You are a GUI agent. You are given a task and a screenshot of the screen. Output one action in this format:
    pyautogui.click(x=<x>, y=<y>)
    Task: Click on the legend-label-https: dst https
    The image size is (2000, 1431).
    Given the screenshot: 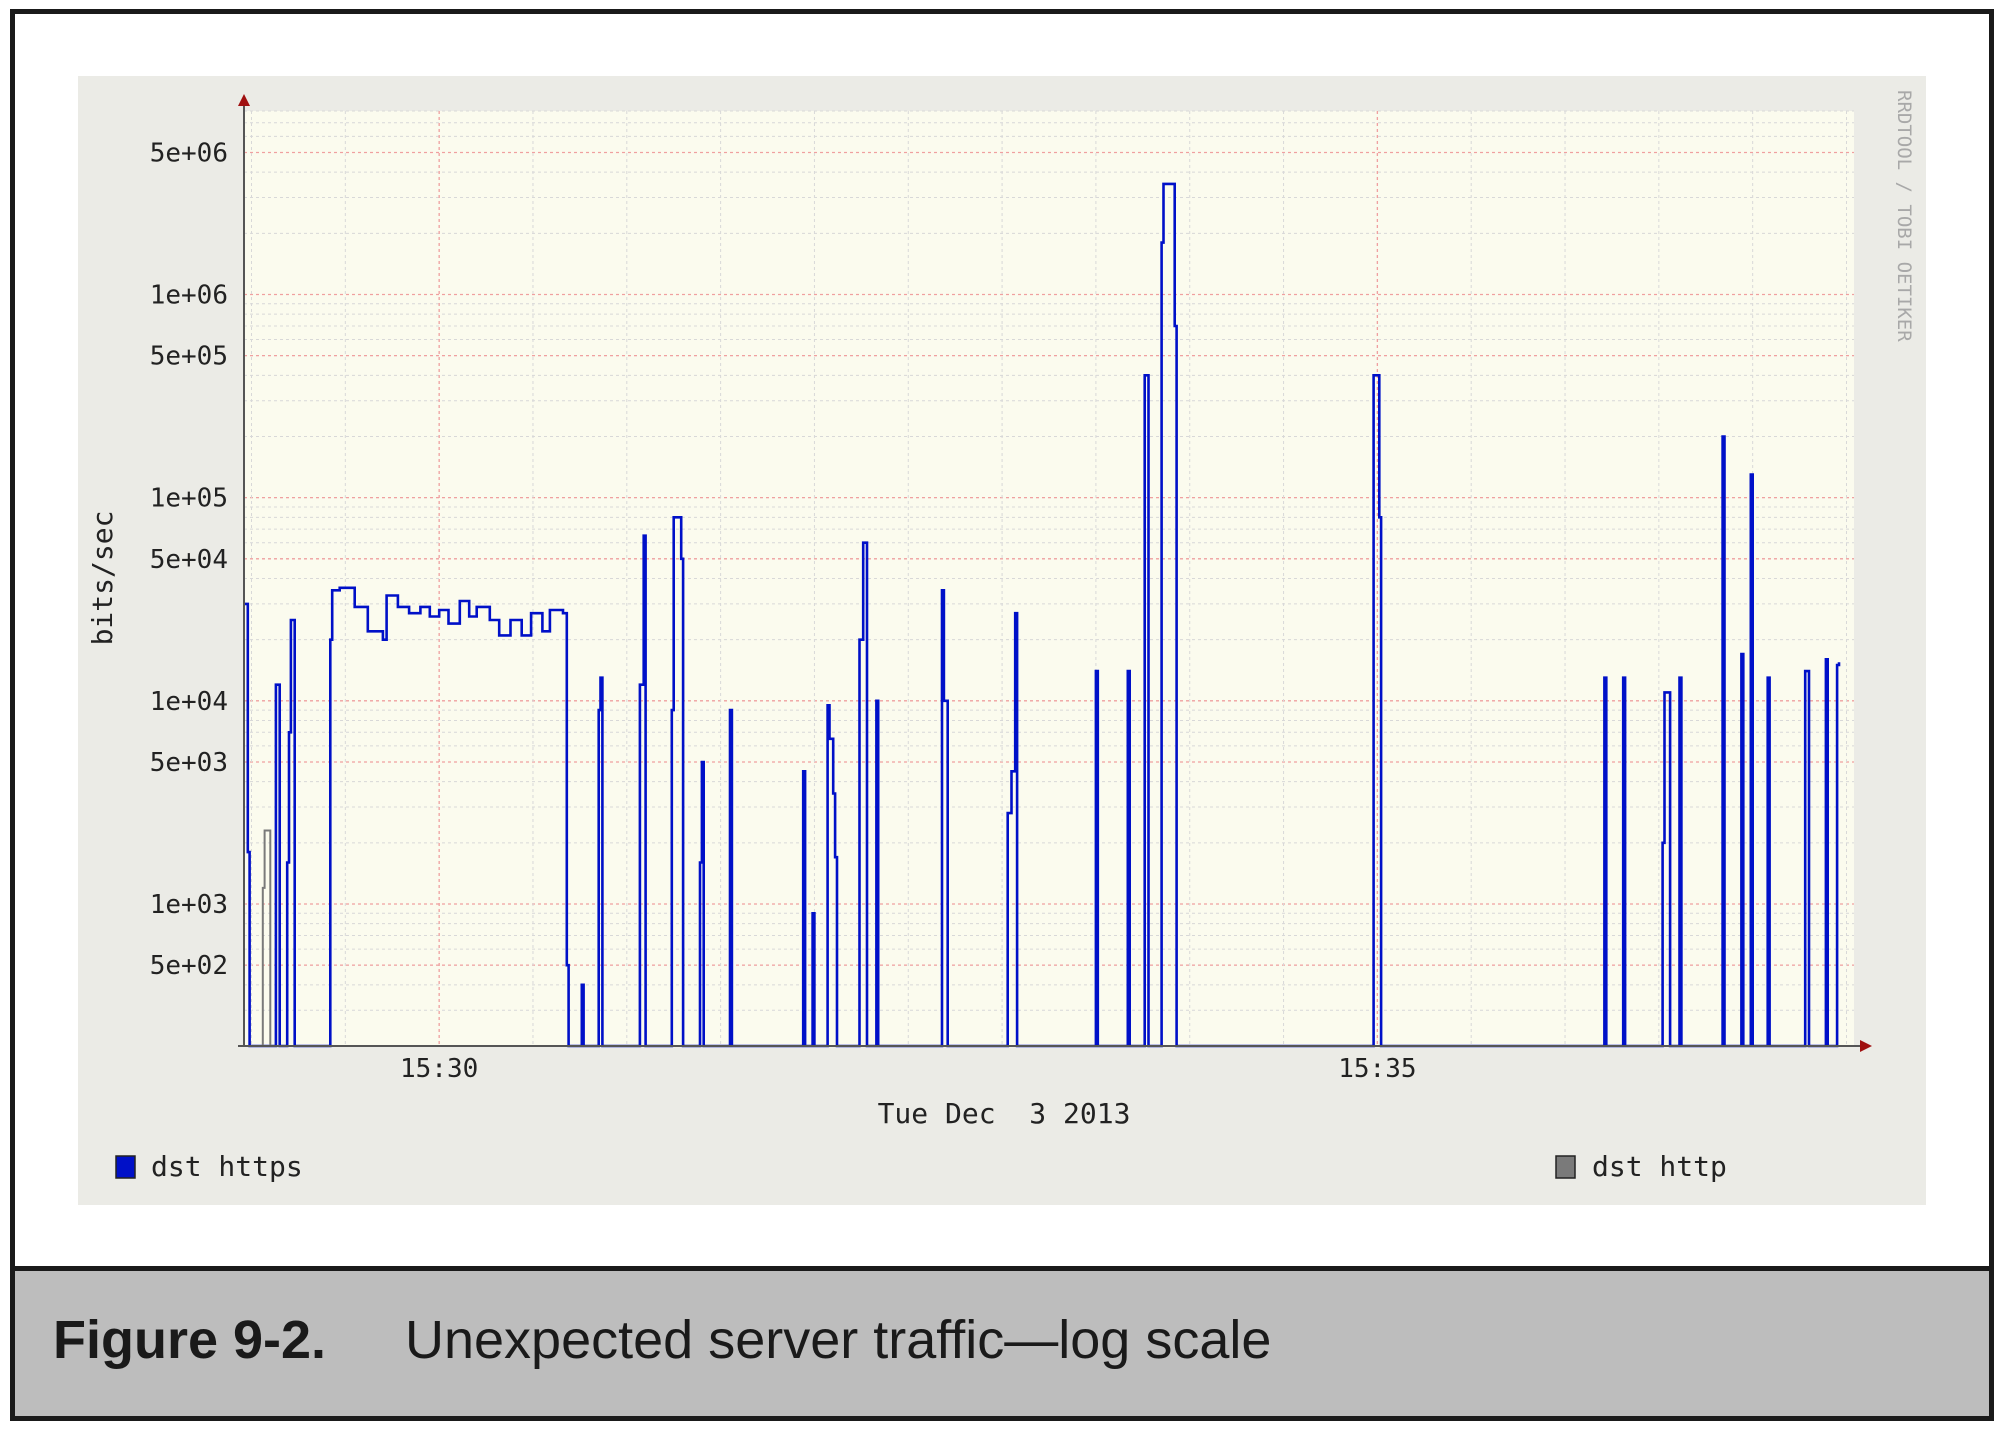 What is the action you would take?
    pyautogui.click(x=227, y=1166)
    